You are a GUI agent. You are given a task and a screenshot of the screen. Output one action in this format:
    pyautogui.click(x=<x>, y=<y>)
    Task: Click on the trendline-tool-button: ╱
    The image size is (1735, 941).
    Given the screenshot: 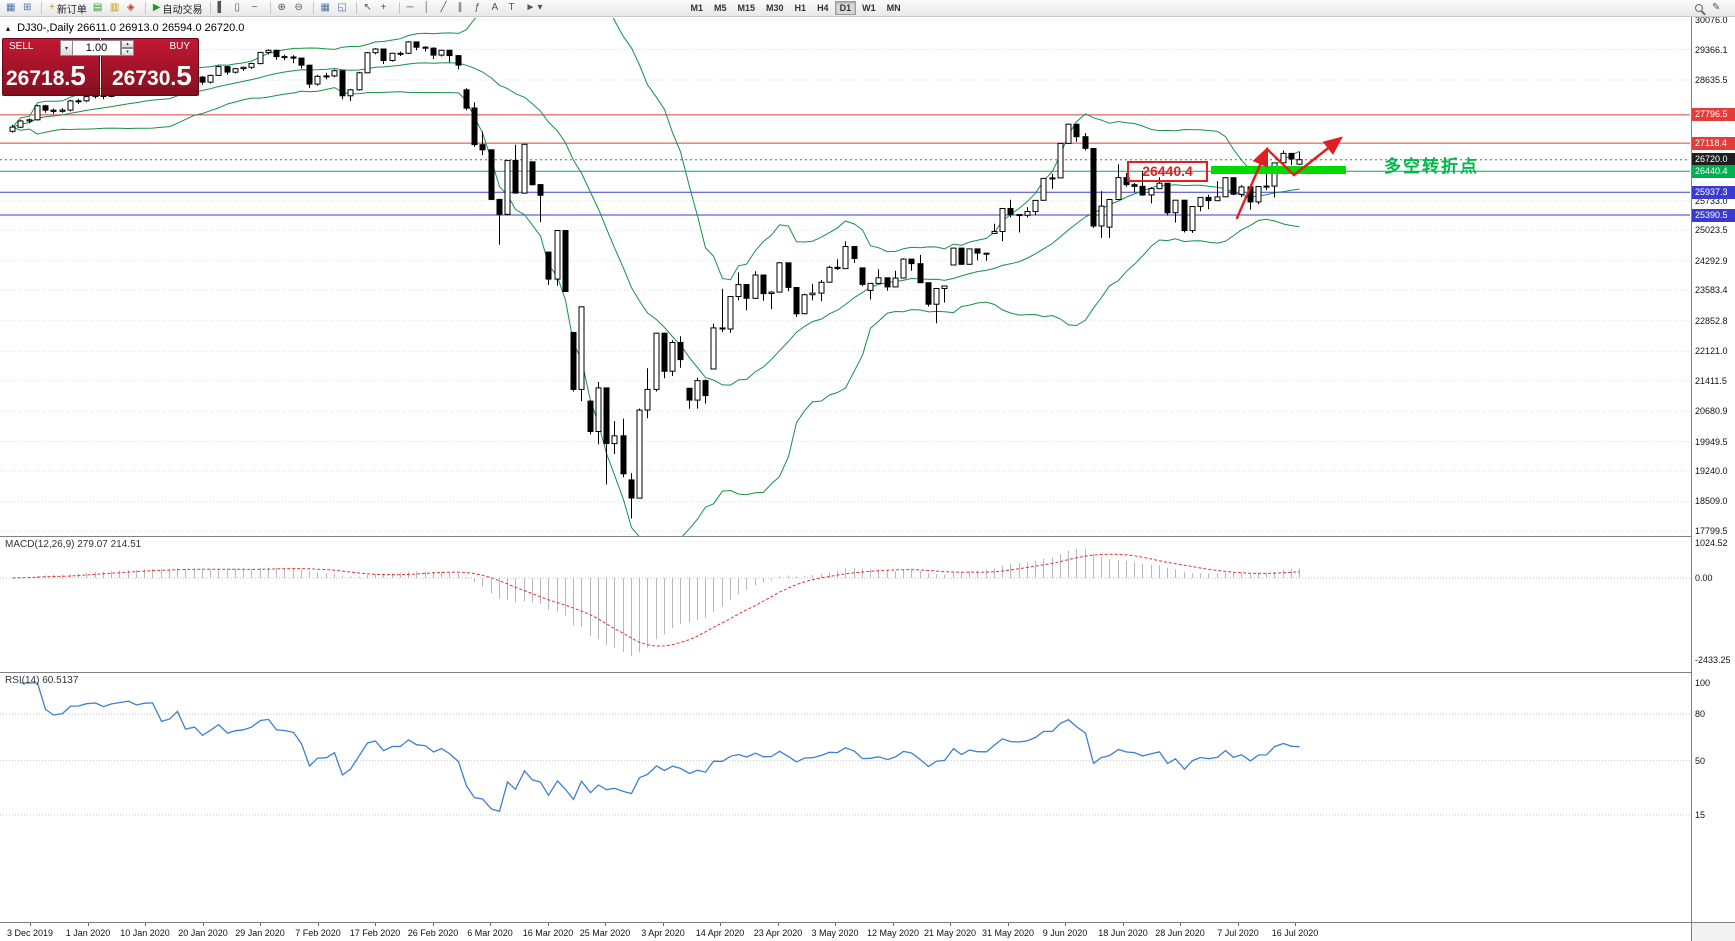 What is the action you would take?
    pyautogui.click(x=446, y=8)
    